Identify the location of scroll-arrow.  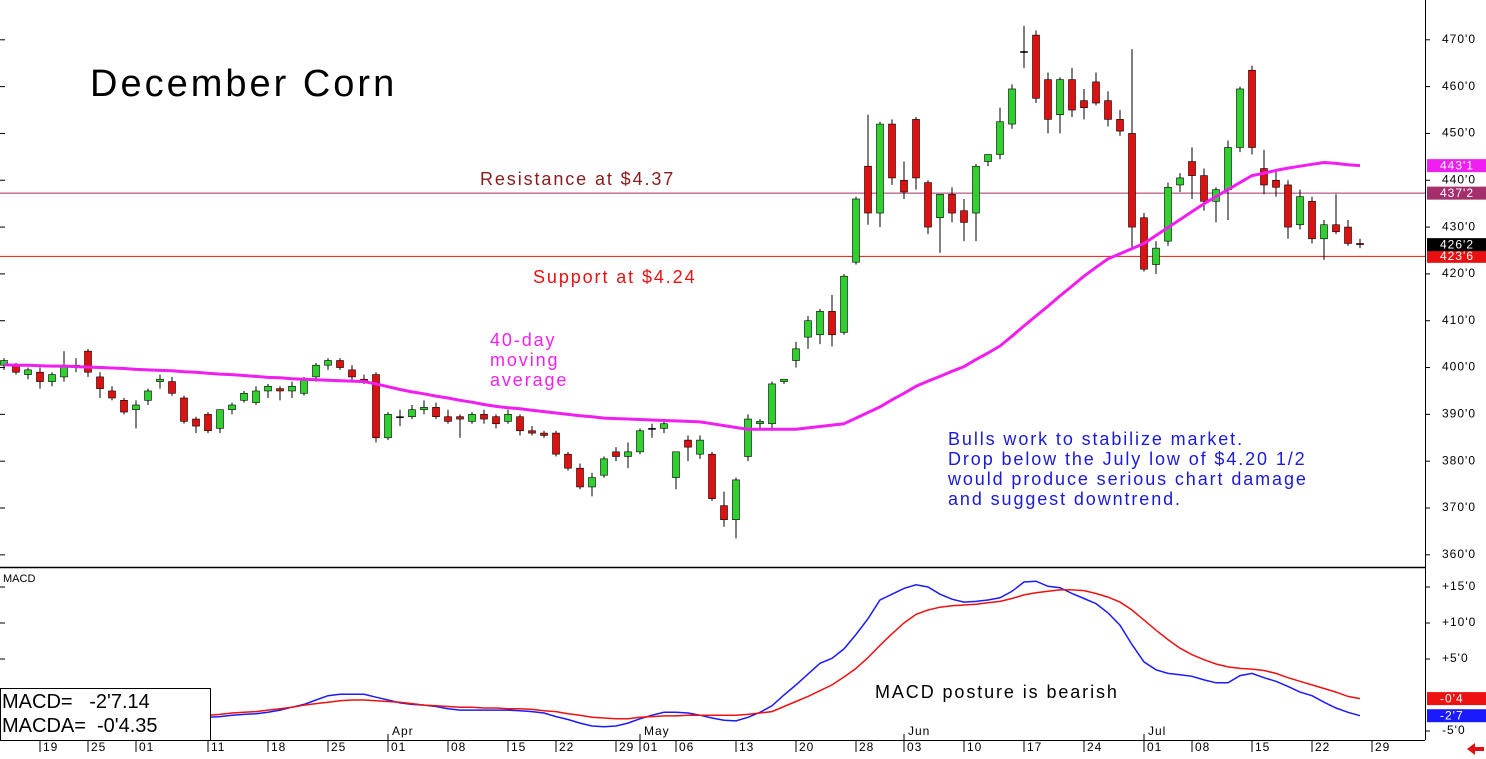
(1475, 749).